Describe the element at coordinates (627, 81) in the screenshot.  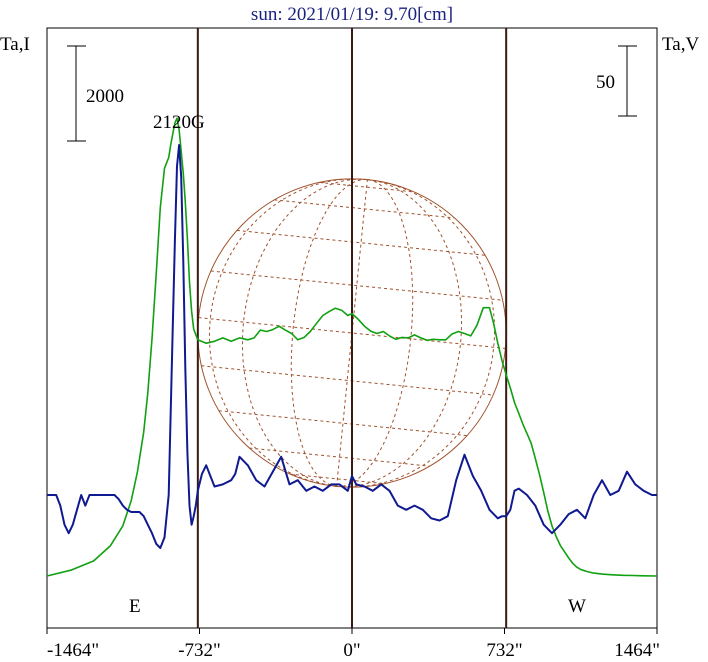
I see `right-scale-bar` at that location.